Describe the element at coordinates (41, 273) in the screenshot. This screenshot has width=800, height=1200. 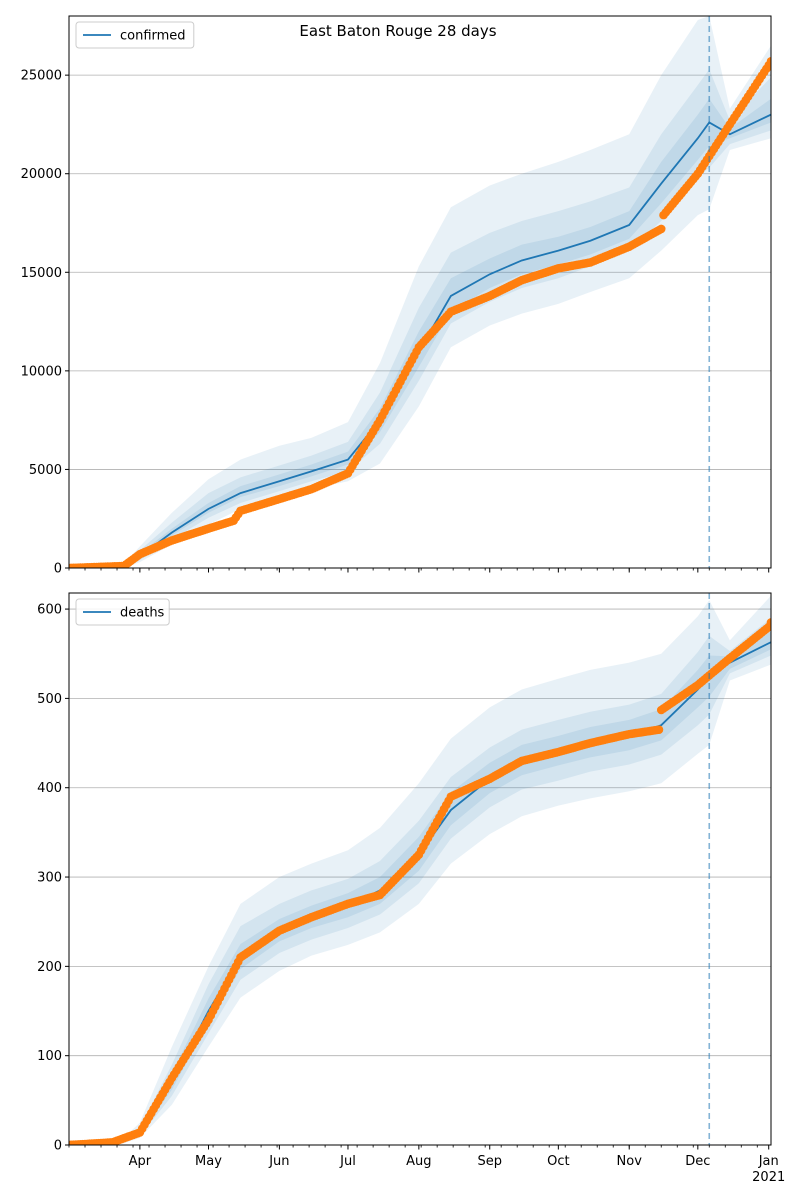
I see `y-tick-label: 15000` at that location.